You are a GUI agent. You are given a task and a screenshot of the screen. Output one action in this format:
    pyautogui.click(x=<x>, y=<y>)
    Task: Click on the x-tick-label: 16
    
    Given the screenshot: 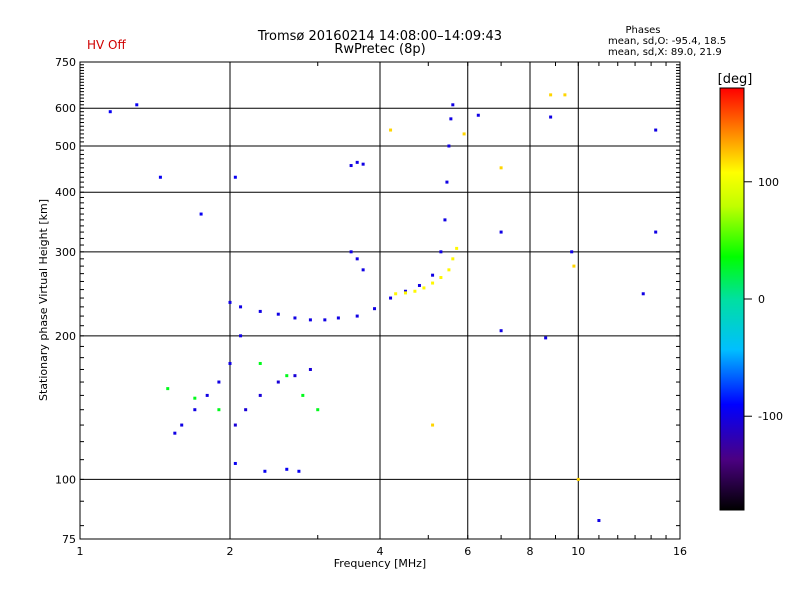 What is the action you would take?
    pyautogui.click(x=680, y=551)
    